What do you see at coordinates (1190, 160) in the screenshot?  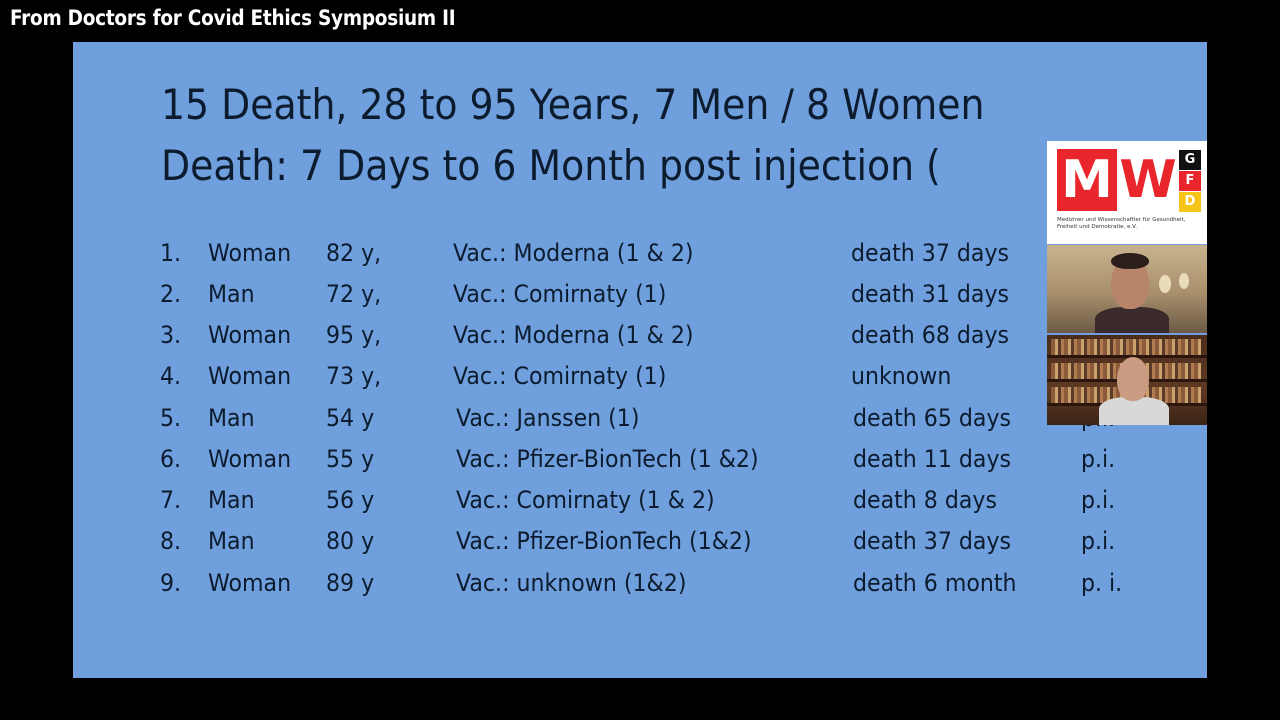 I see `logo-flag-g: G` at bounding box center [1190, 160].